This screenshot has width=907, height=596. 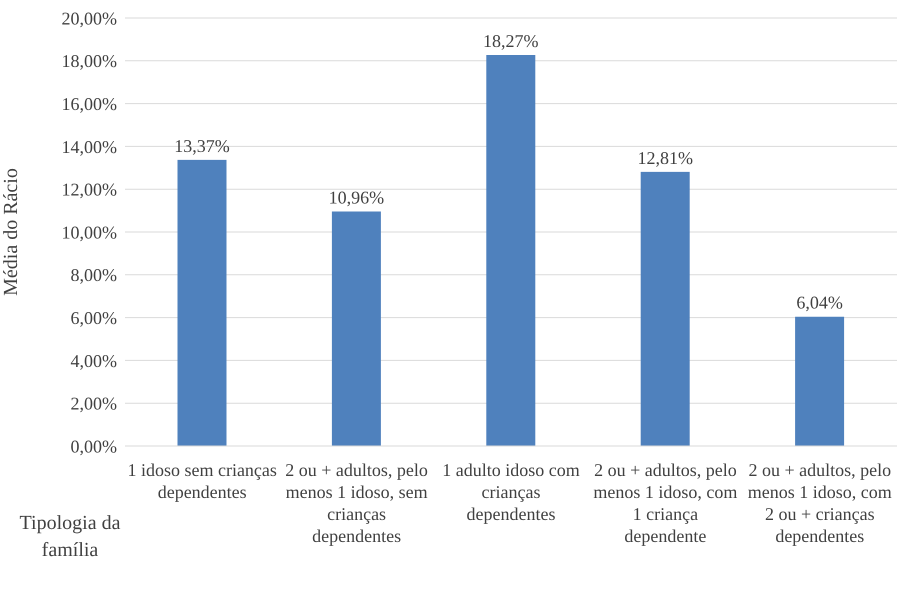 What do you see at coordinates (93, 275) in the screenshot?
I see `y-tick-label: 8,00%` at bounding box center [93, 275].